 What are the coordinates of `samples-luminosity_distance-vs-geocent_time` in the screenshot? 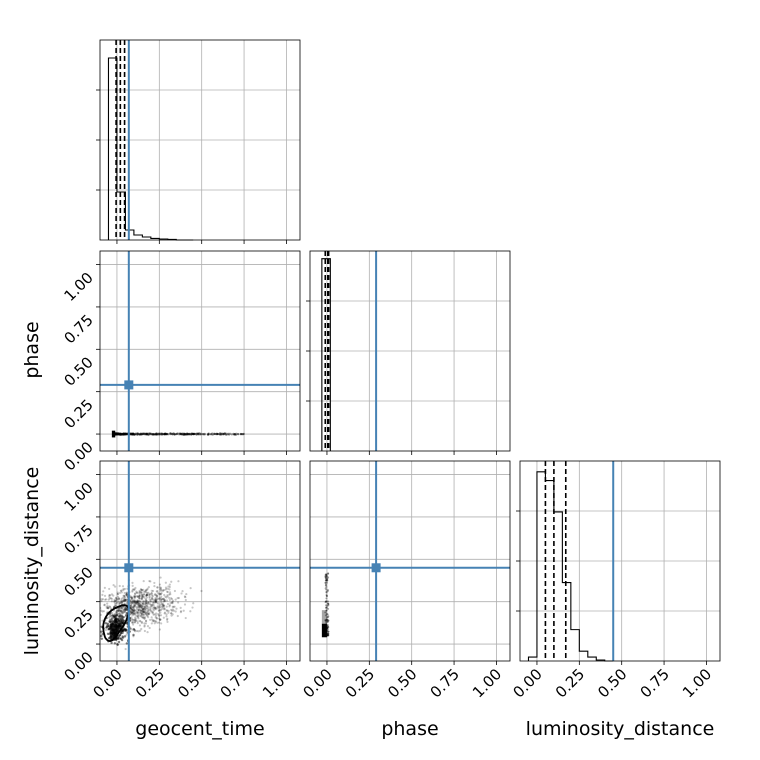 It's located at (150, 613).